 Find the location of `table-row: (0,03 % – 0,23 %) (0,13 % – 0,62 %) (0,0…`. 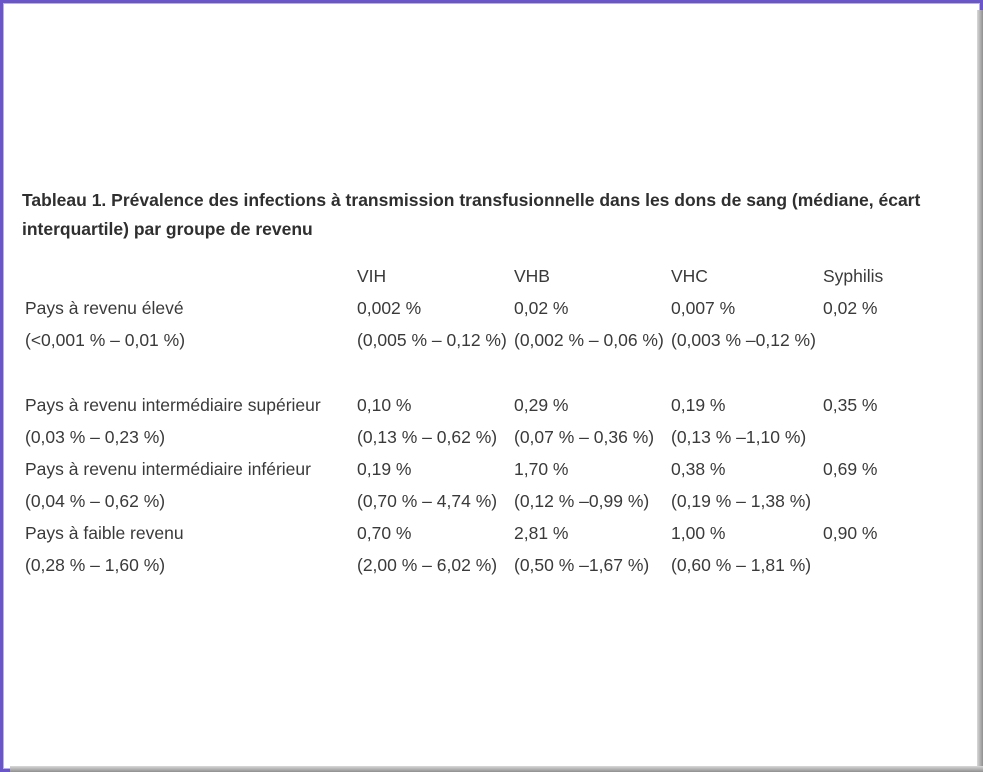

table-row: (0,03 % – 0,23 %) (0,13 % – 0,62 %) (0,0… is located at coordinates (479, 437).